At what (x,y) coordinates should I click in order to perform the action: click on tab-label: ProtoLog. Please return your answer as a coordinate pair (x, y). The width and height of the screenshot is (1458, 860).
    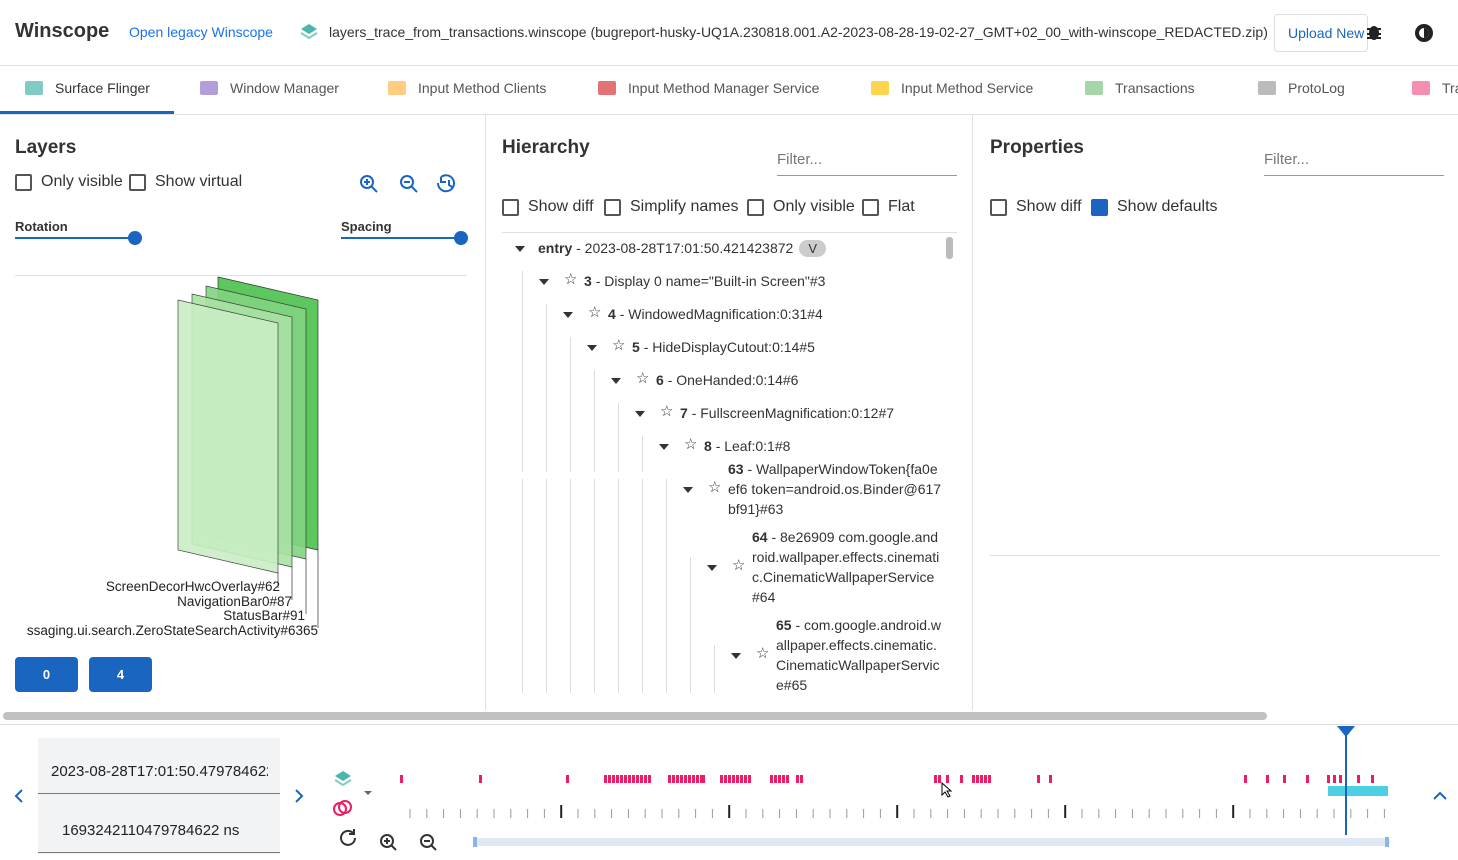
    Looking at the image, I should click on (1316, 88).